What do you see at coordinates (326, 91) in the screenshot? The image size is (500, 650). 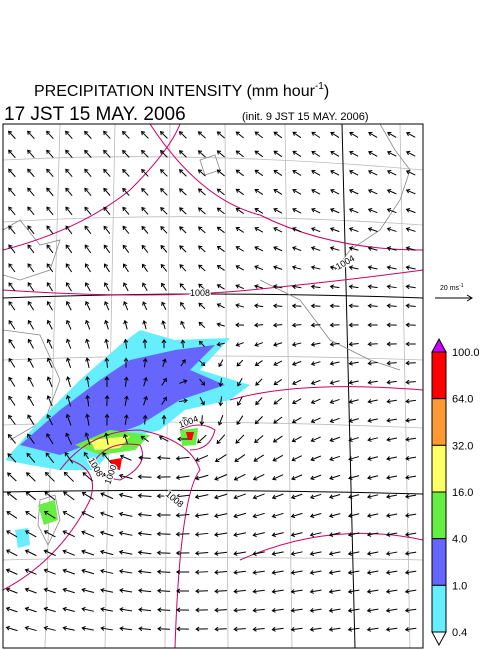 I see `title-close: )` at bounding box center [326, 91].